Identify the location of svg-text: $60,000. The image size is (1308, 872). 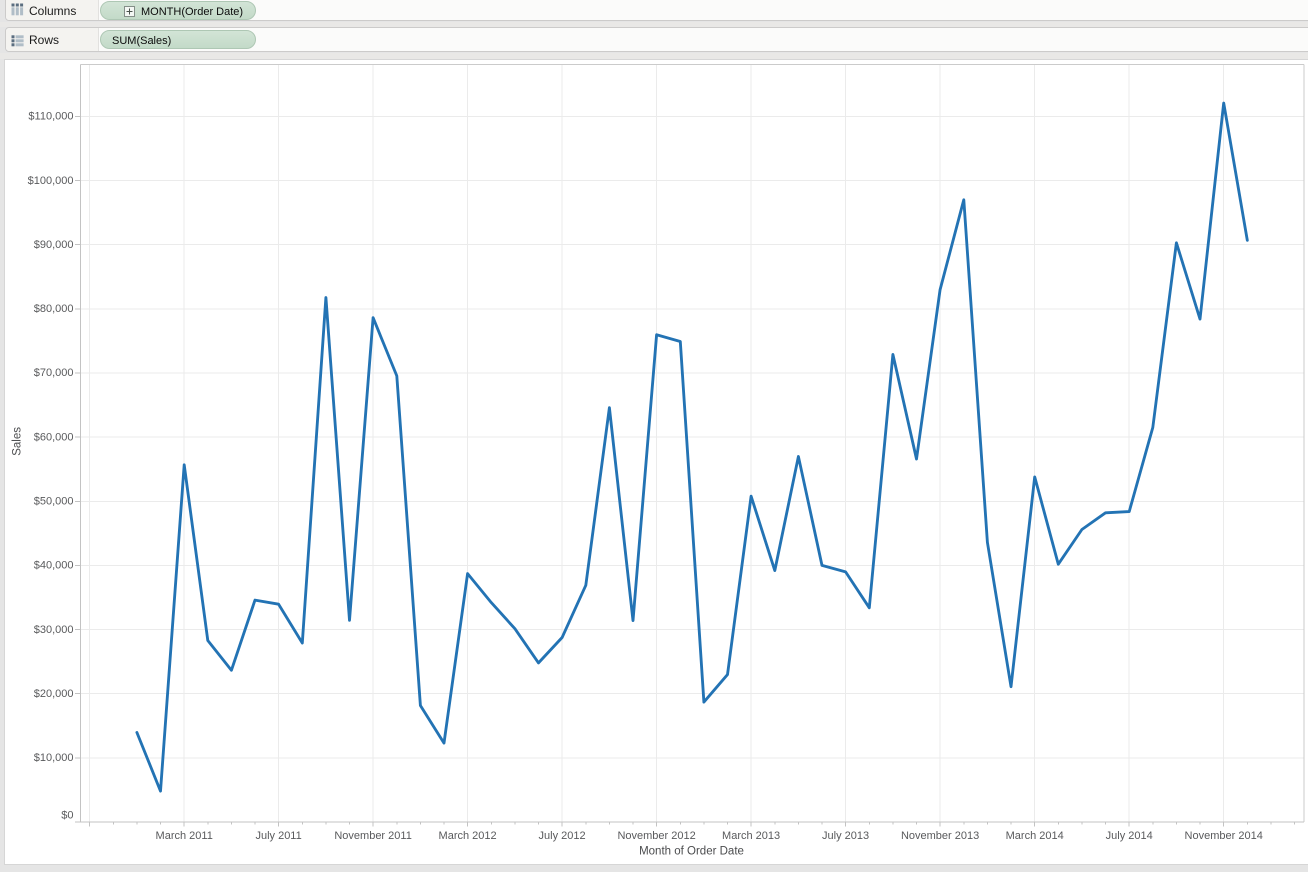
(54, 437).